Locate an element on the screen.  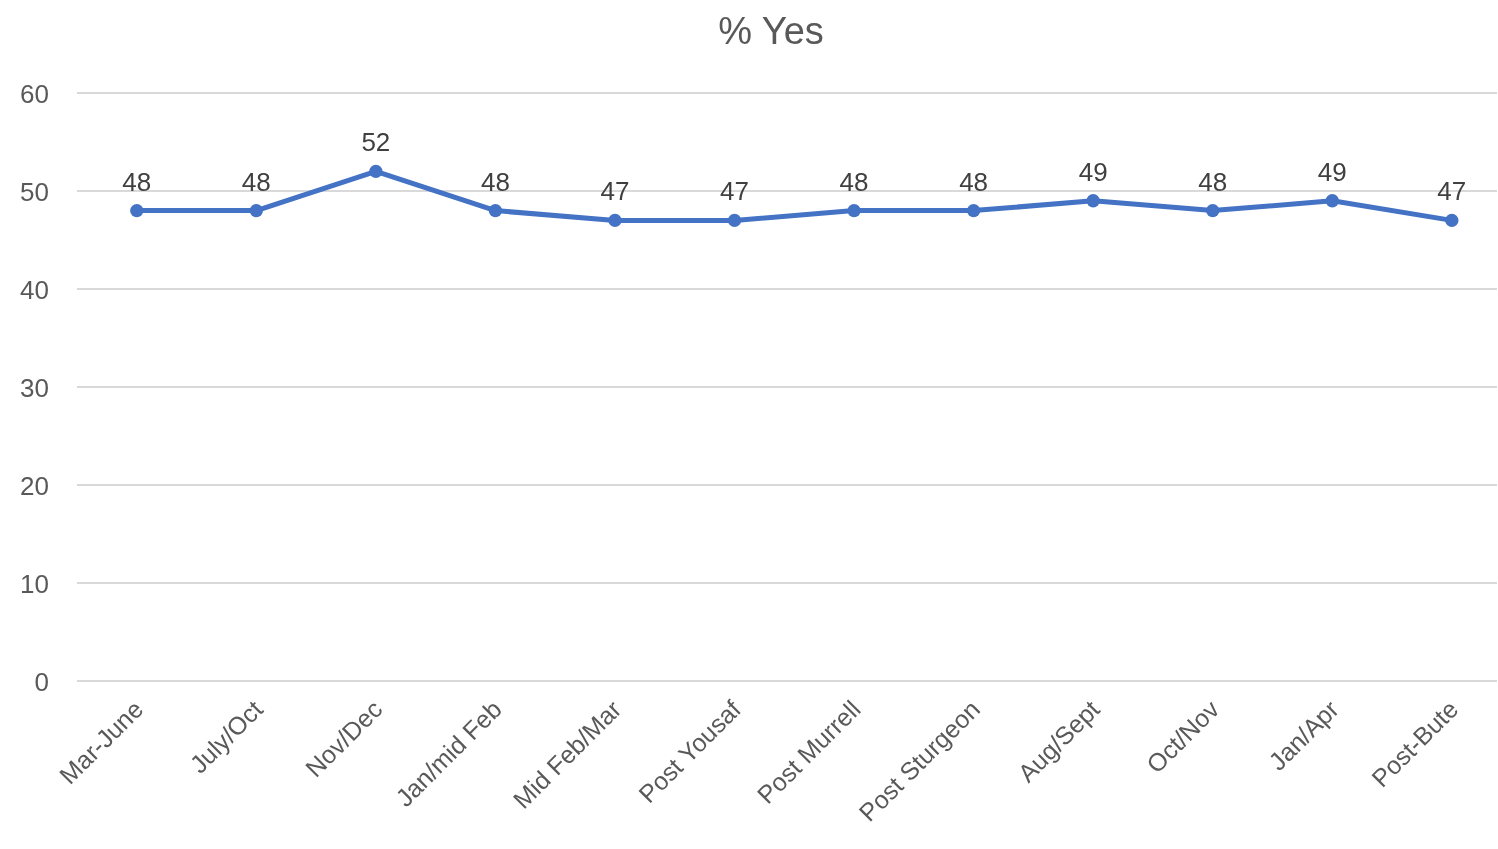
y-tick-label: 40 is located at coordinates (34, 289).